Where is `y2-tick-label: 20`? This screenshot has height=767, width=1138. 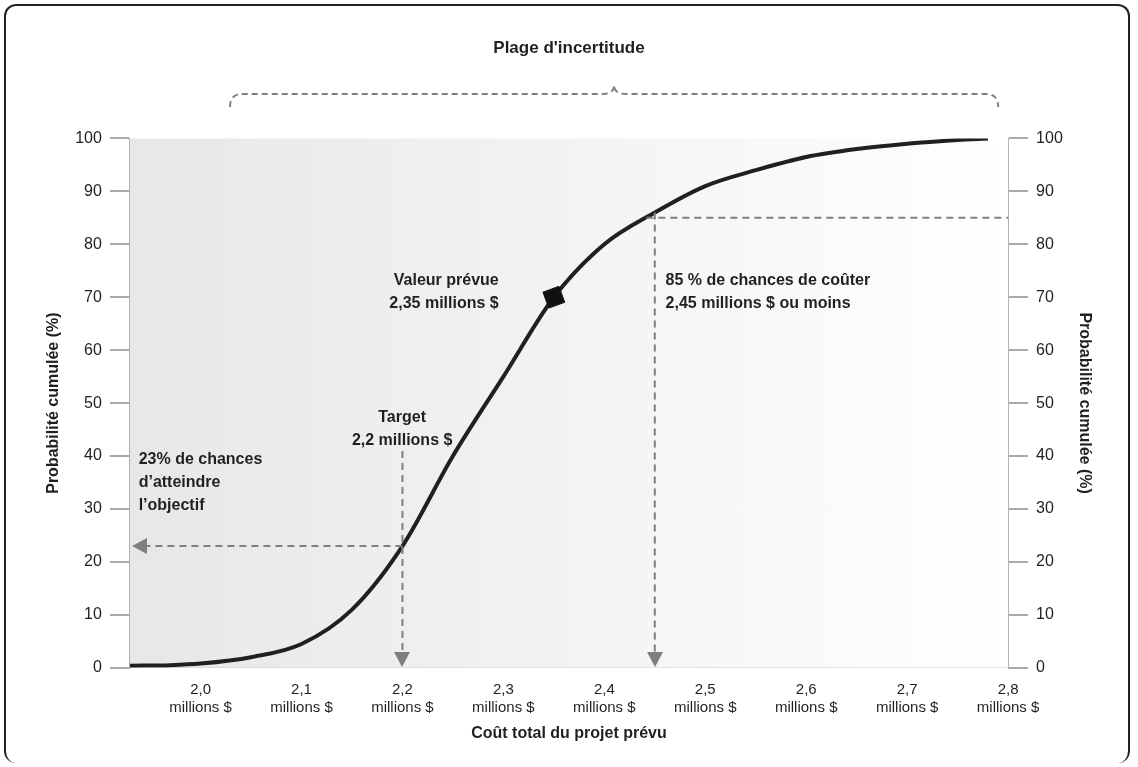
y2-tick-label: 20 is located at coordinates (1045, 561).